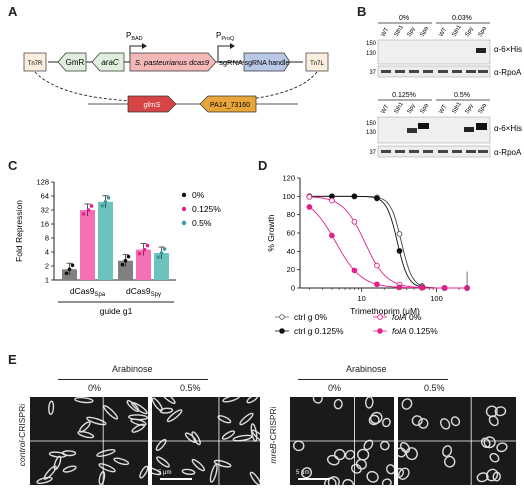 The height and width of the screenshot is (491, 524). What do you see at coordinates (13, 11) in the screenshot?
I see `panel-a-label: A` at bounding box center [13, 11].